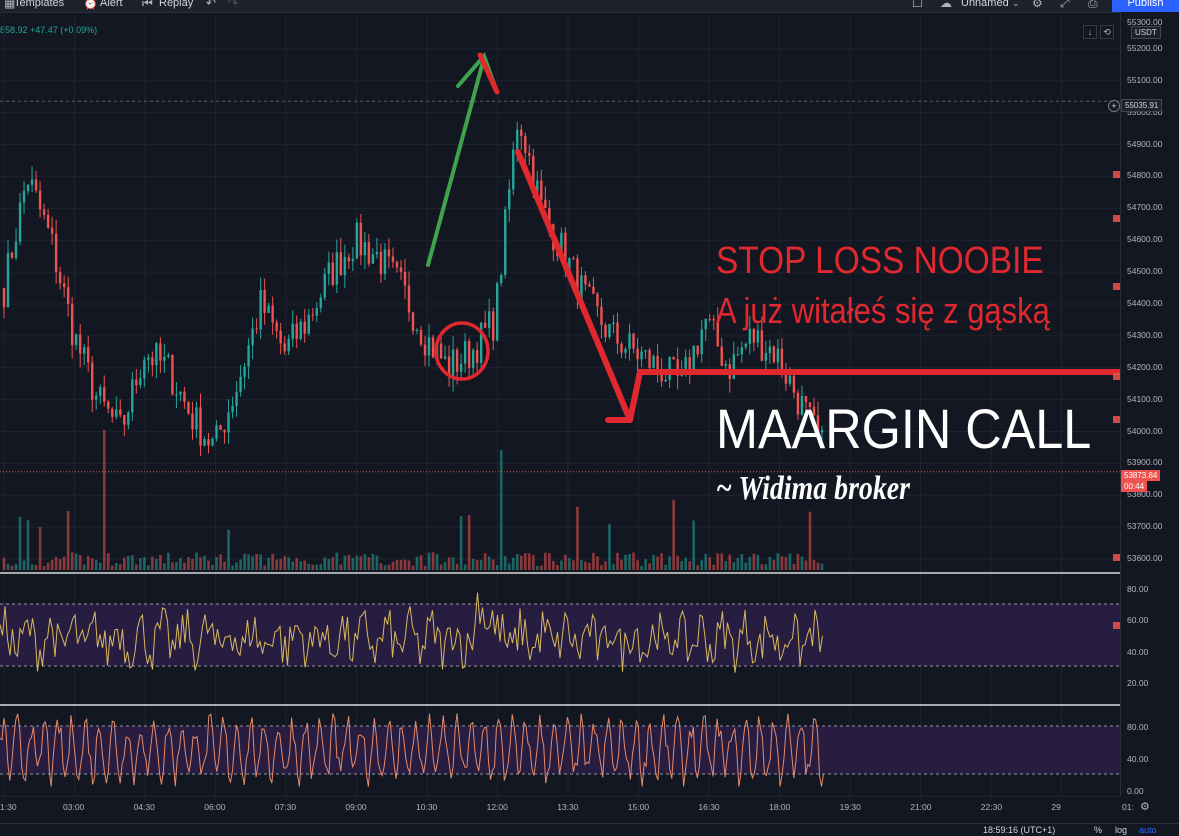  Describe the element at coordinates (1037, 5) in the screenshot. I see `settings-gear-icon: ⚙` at that location.